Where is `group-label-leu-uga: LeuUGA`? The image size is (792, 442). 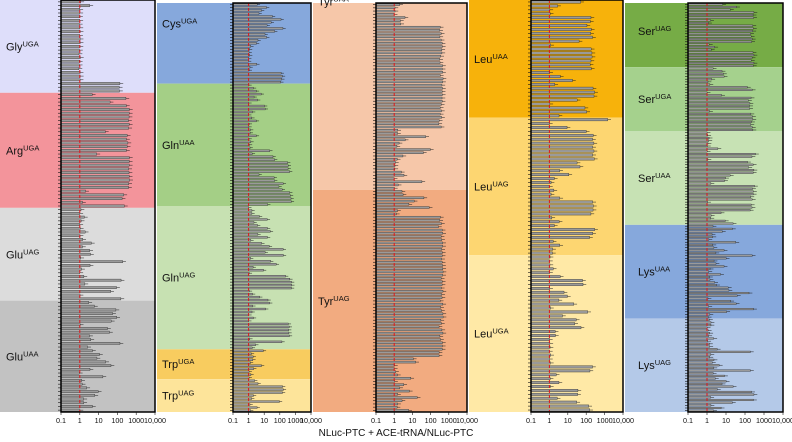
group-label-leu-uga: LeuUGA is located at coordinates (491, 334).